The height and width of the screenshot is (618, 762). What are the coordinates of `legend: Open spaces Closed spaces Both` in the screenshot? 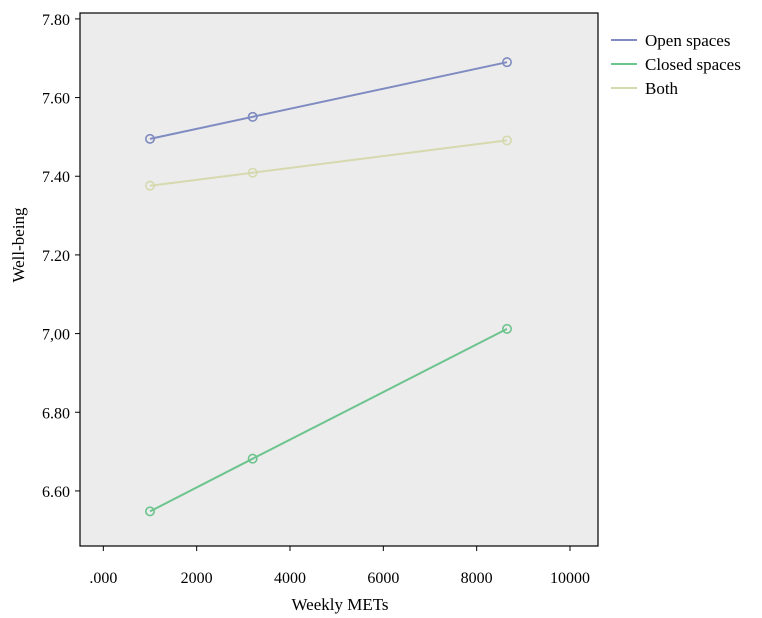 It's located at (676, 64).